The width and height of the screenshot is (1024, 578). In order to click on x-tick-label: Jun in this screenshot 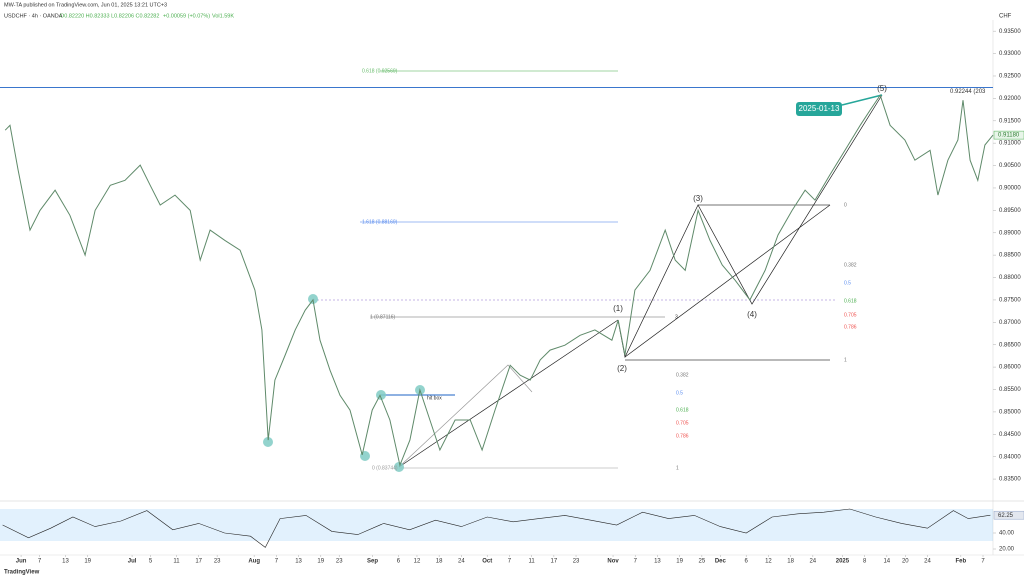, I will do `click(21, 562)`.